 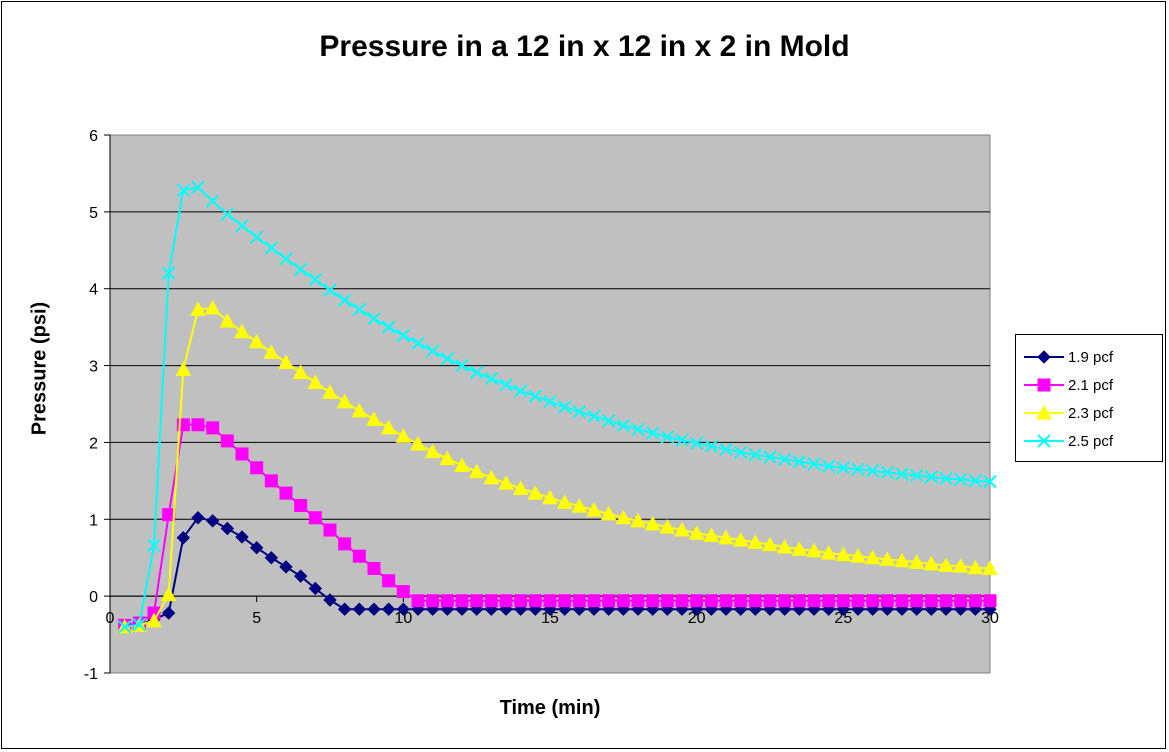 I want to click on x-tick-label: 5, so click(x=256, y=618).